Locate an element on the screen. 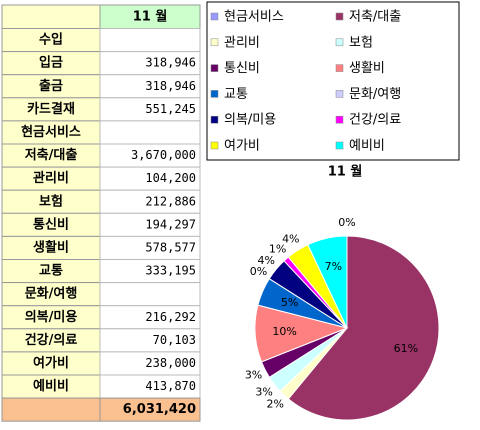 The image size is (480, 430). row-value: 413,870 is located at coordinates (170, 386).